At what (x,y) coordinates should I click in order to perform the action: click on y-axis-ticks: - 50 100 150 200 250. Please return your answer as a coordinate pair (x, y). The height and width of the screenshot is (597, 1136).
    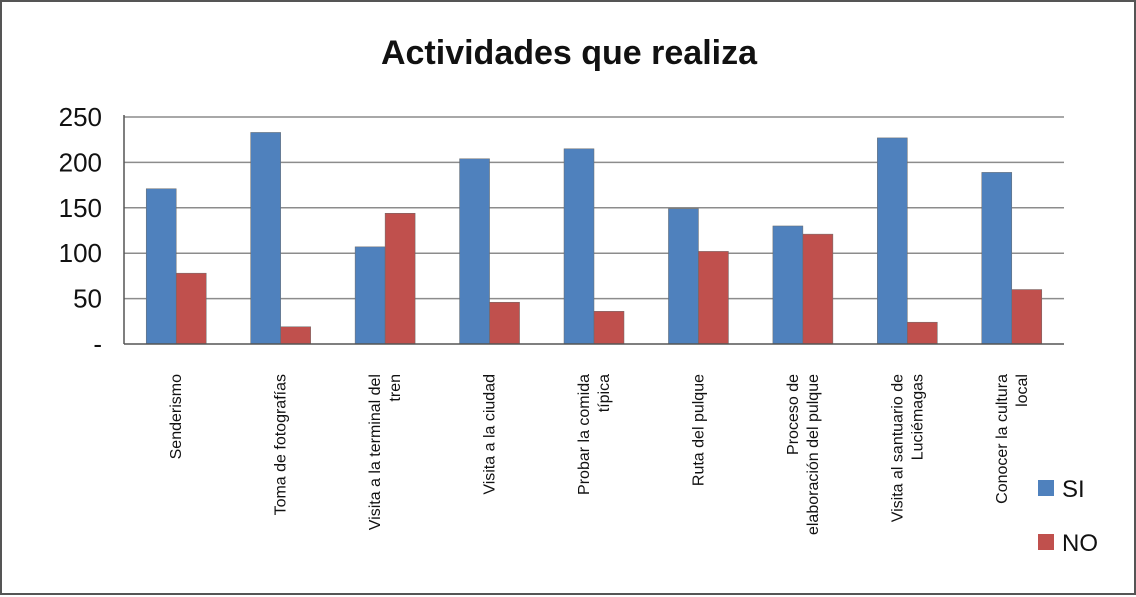
    Looking at the image, I should click on (80, 230).